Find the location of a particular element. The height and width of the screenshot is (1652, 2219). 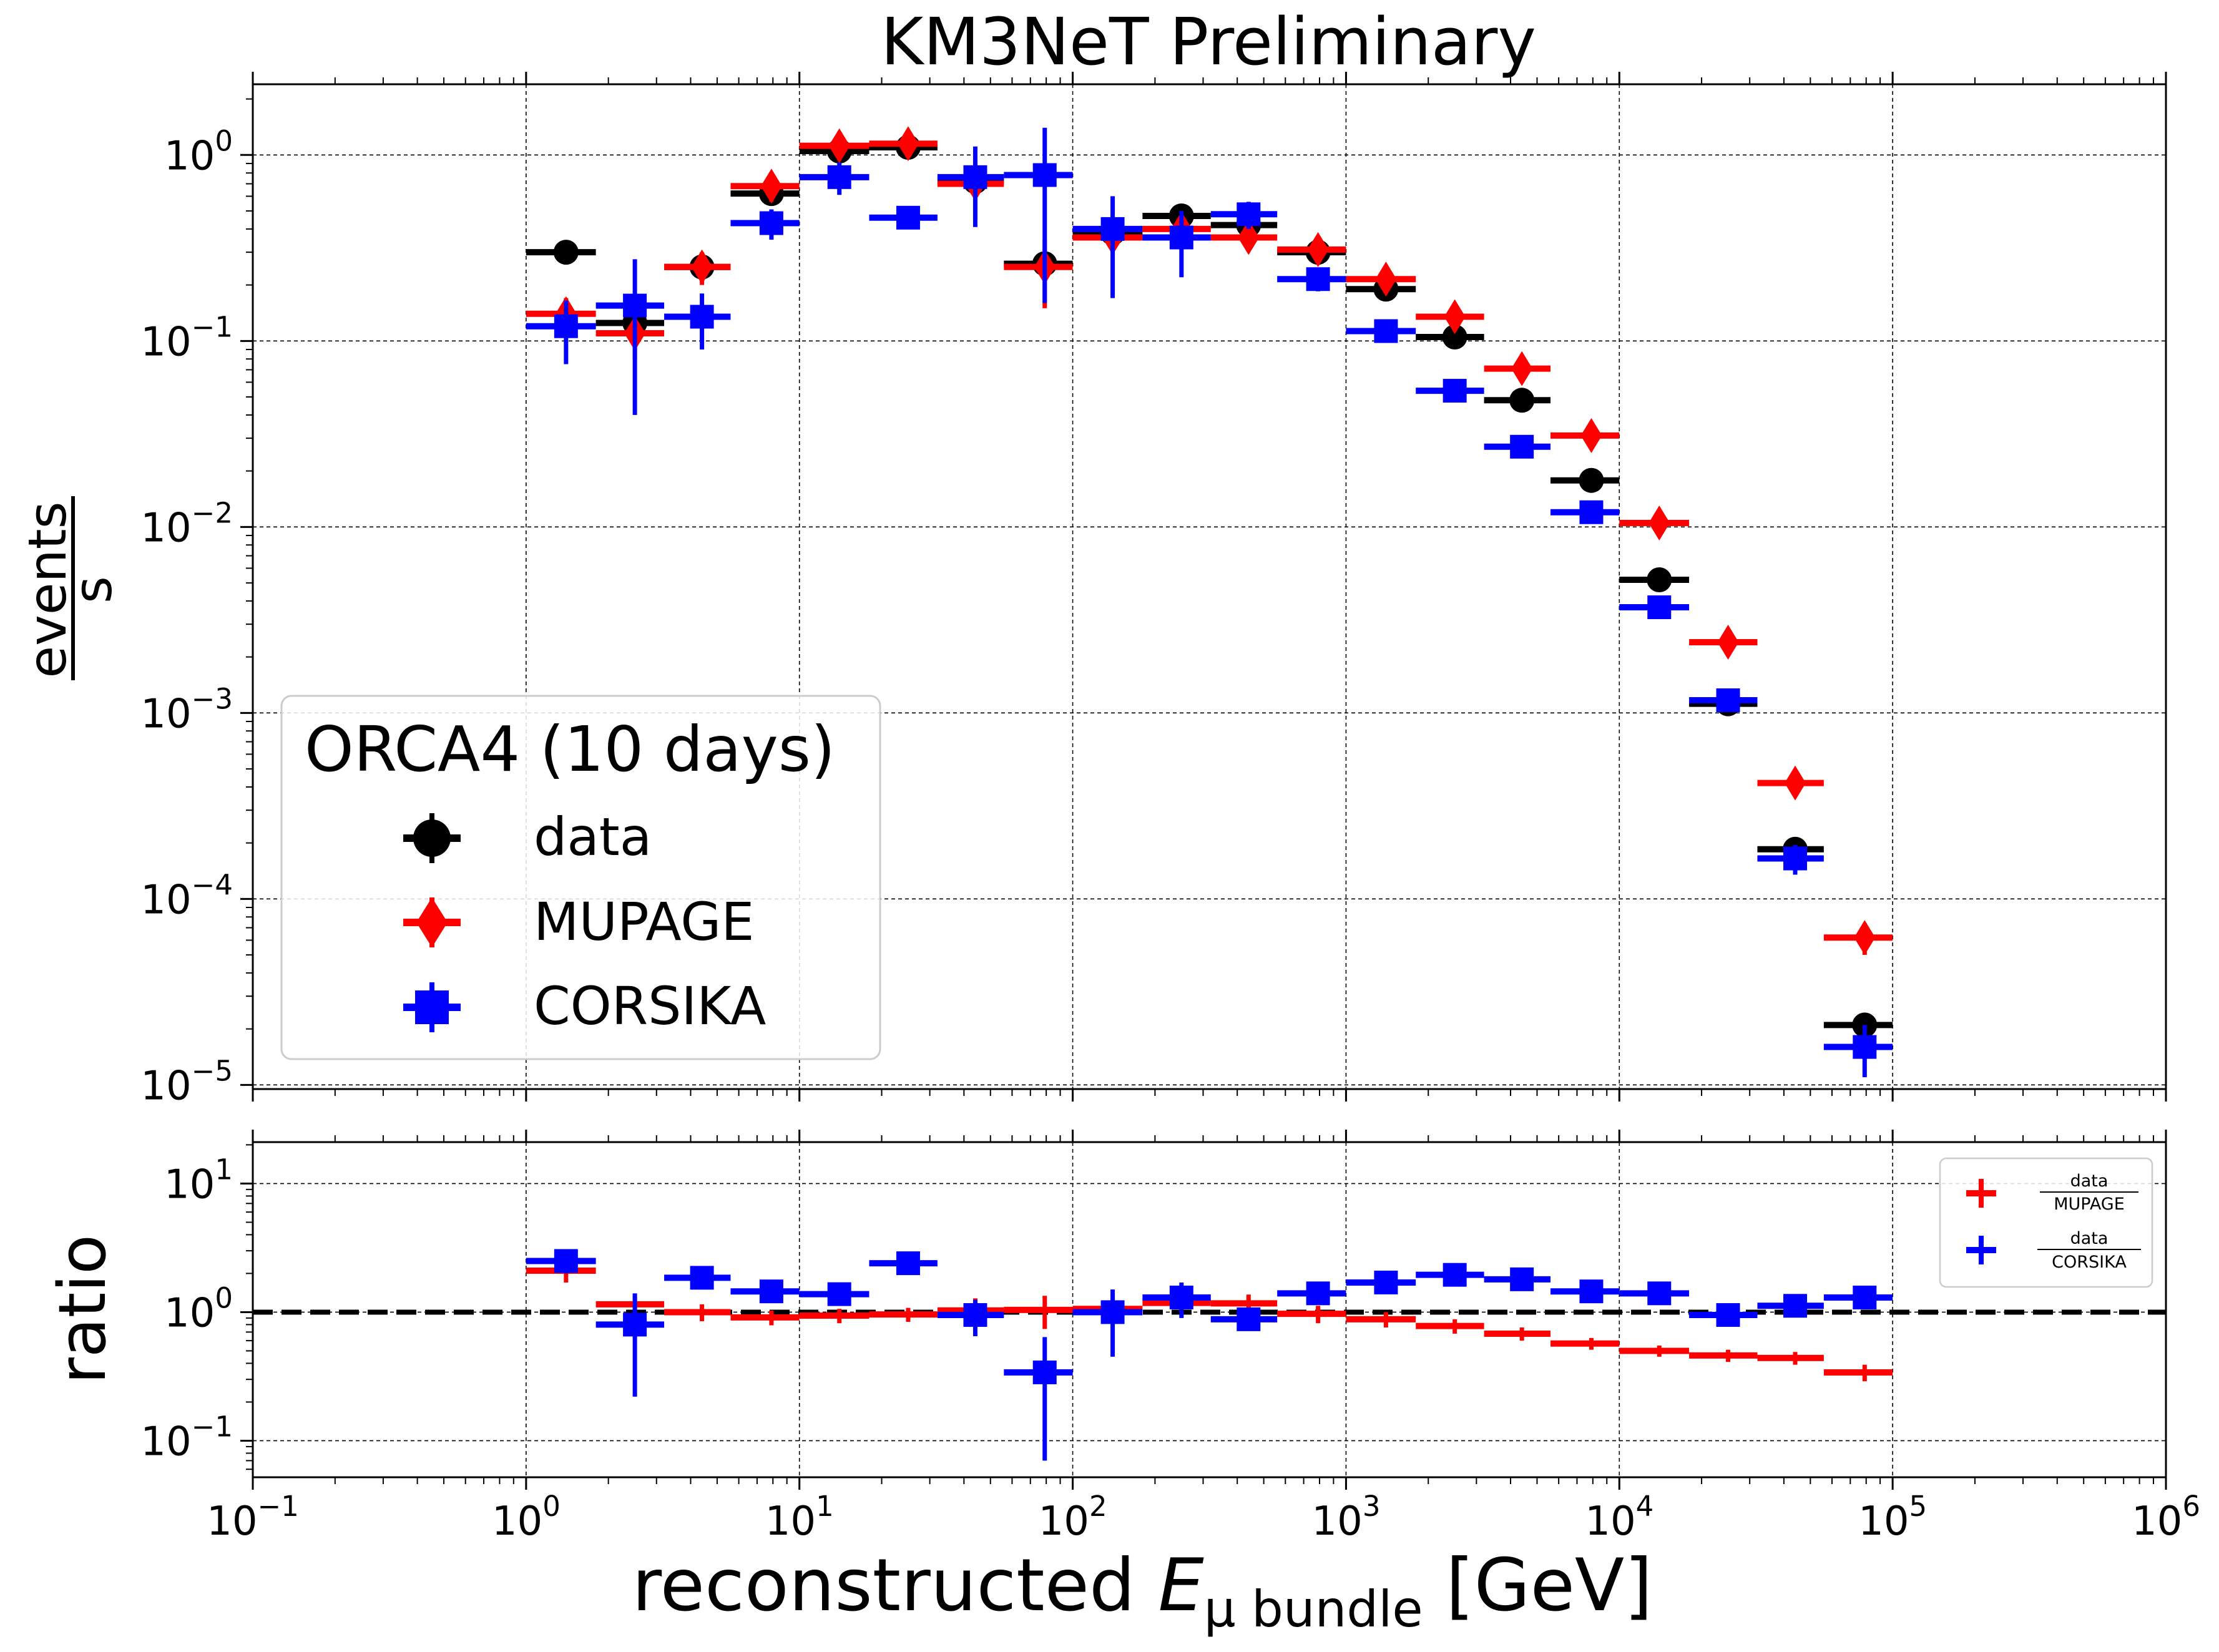

main-ytick-label: 10⁻¹ is located at coordinates (186, 337).